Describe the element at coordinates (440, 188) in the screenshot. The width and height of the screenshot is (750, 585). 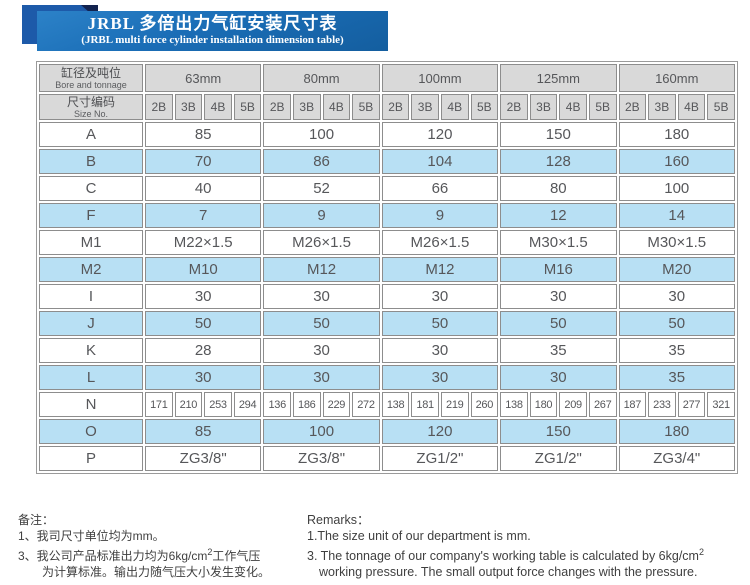
I see `dimension-value-cell: 66` at that location.